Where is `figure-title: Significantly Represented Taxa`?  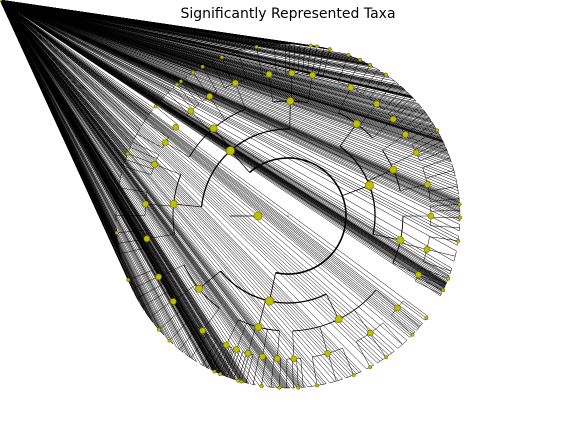 figure-title: Significantly Represented Taxa is located at coordinates (288, 14).